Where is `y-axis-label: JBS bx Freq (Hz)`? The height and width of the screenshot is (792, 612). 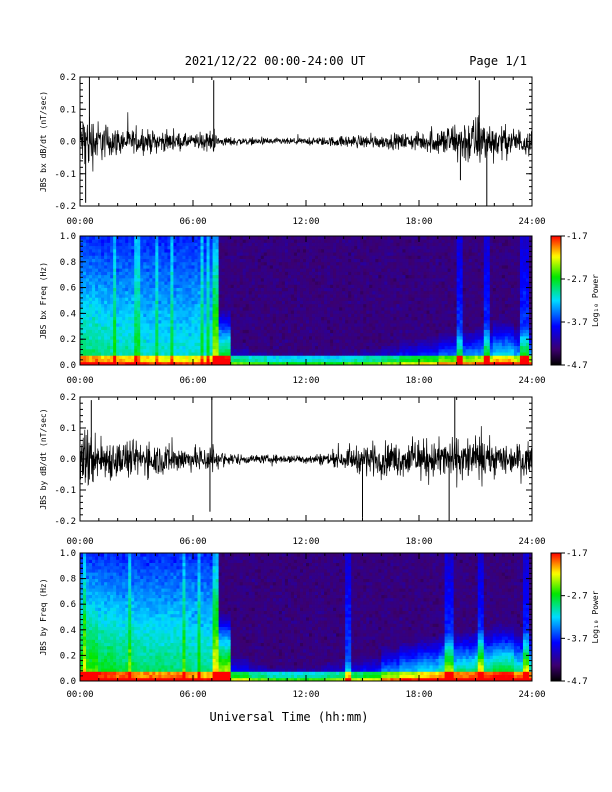
y-axis-label: JBS bx Freq (Hz) is located at coordinates (43, 300).